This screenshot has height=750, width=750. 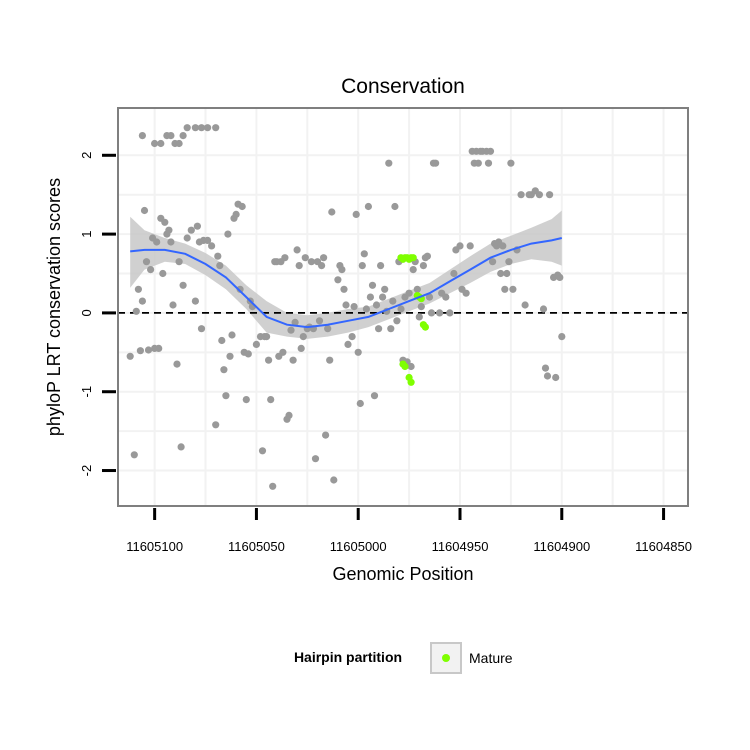 I want to click on x-tick-label: 11605050, so click(x=256, y=546).